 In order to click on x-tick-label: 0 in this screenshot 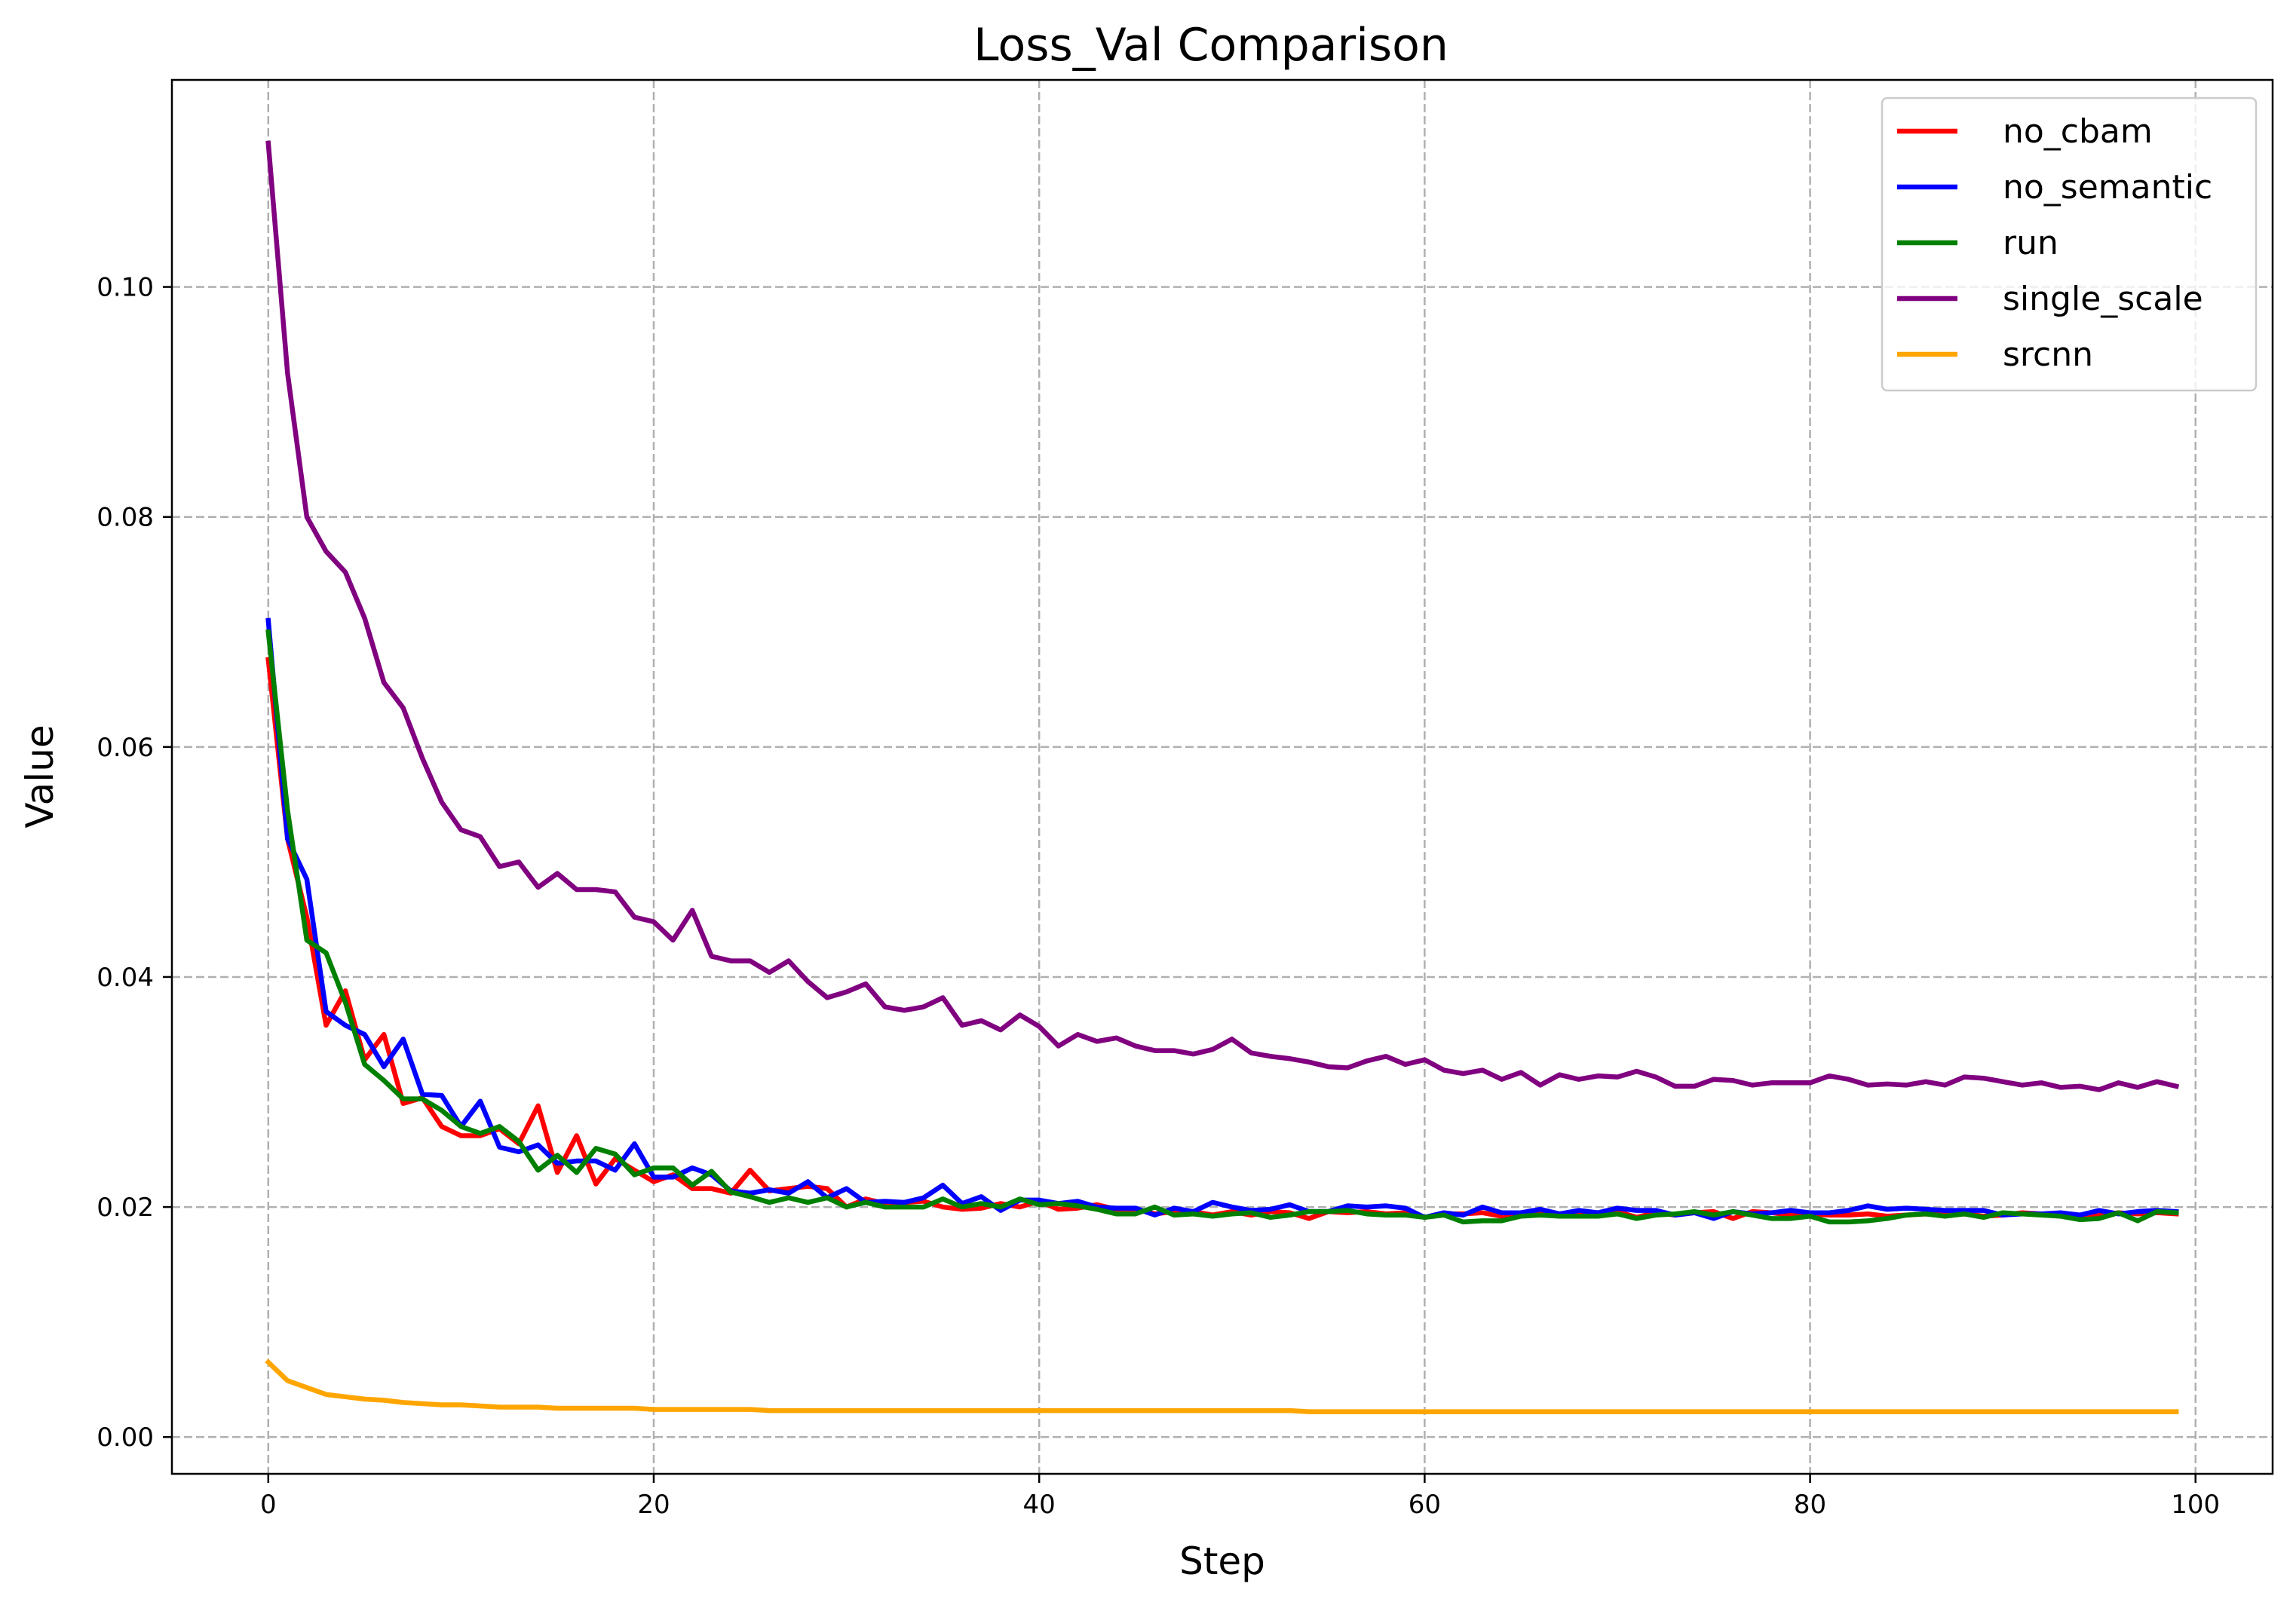, I will do `click(268, 1505)`.